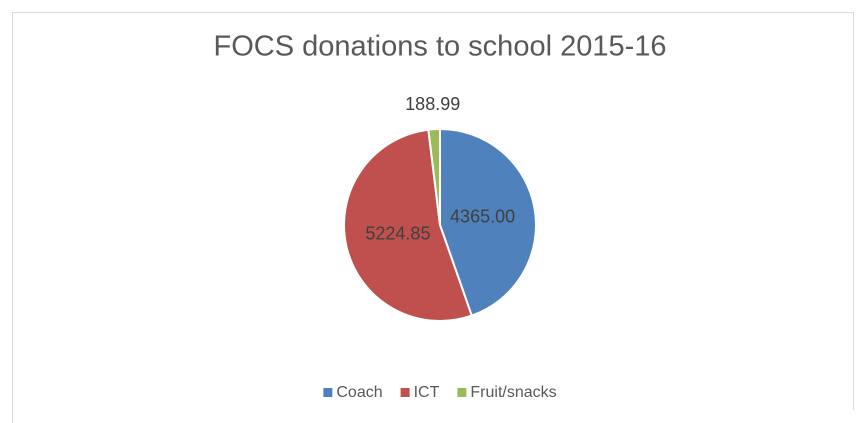  I want to click on data-label: 4365.00, so click(482, 217).